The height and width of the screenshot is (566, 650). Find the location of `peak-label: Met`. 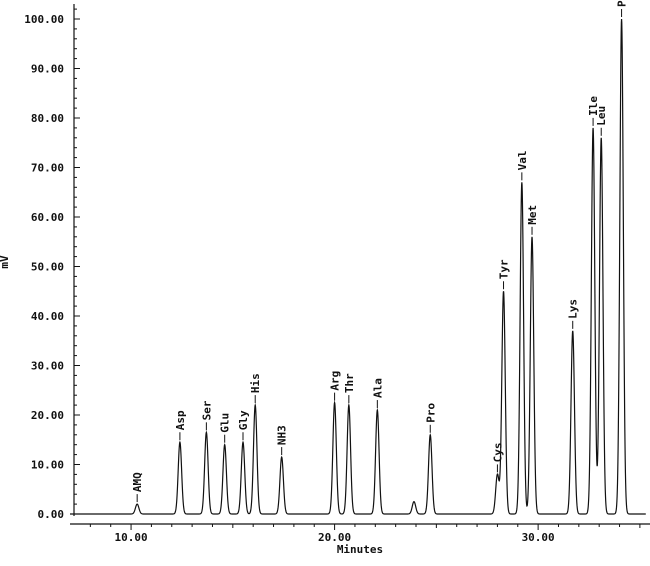

peak-label: Met is located at coordinates (532, 215).